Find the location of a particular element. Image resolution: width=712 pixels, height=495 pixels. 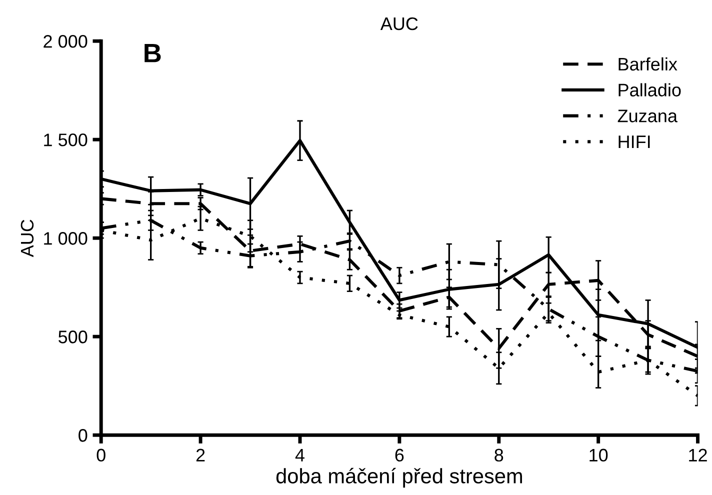

legend-label: Palladio is located at coordinates (649, 89).